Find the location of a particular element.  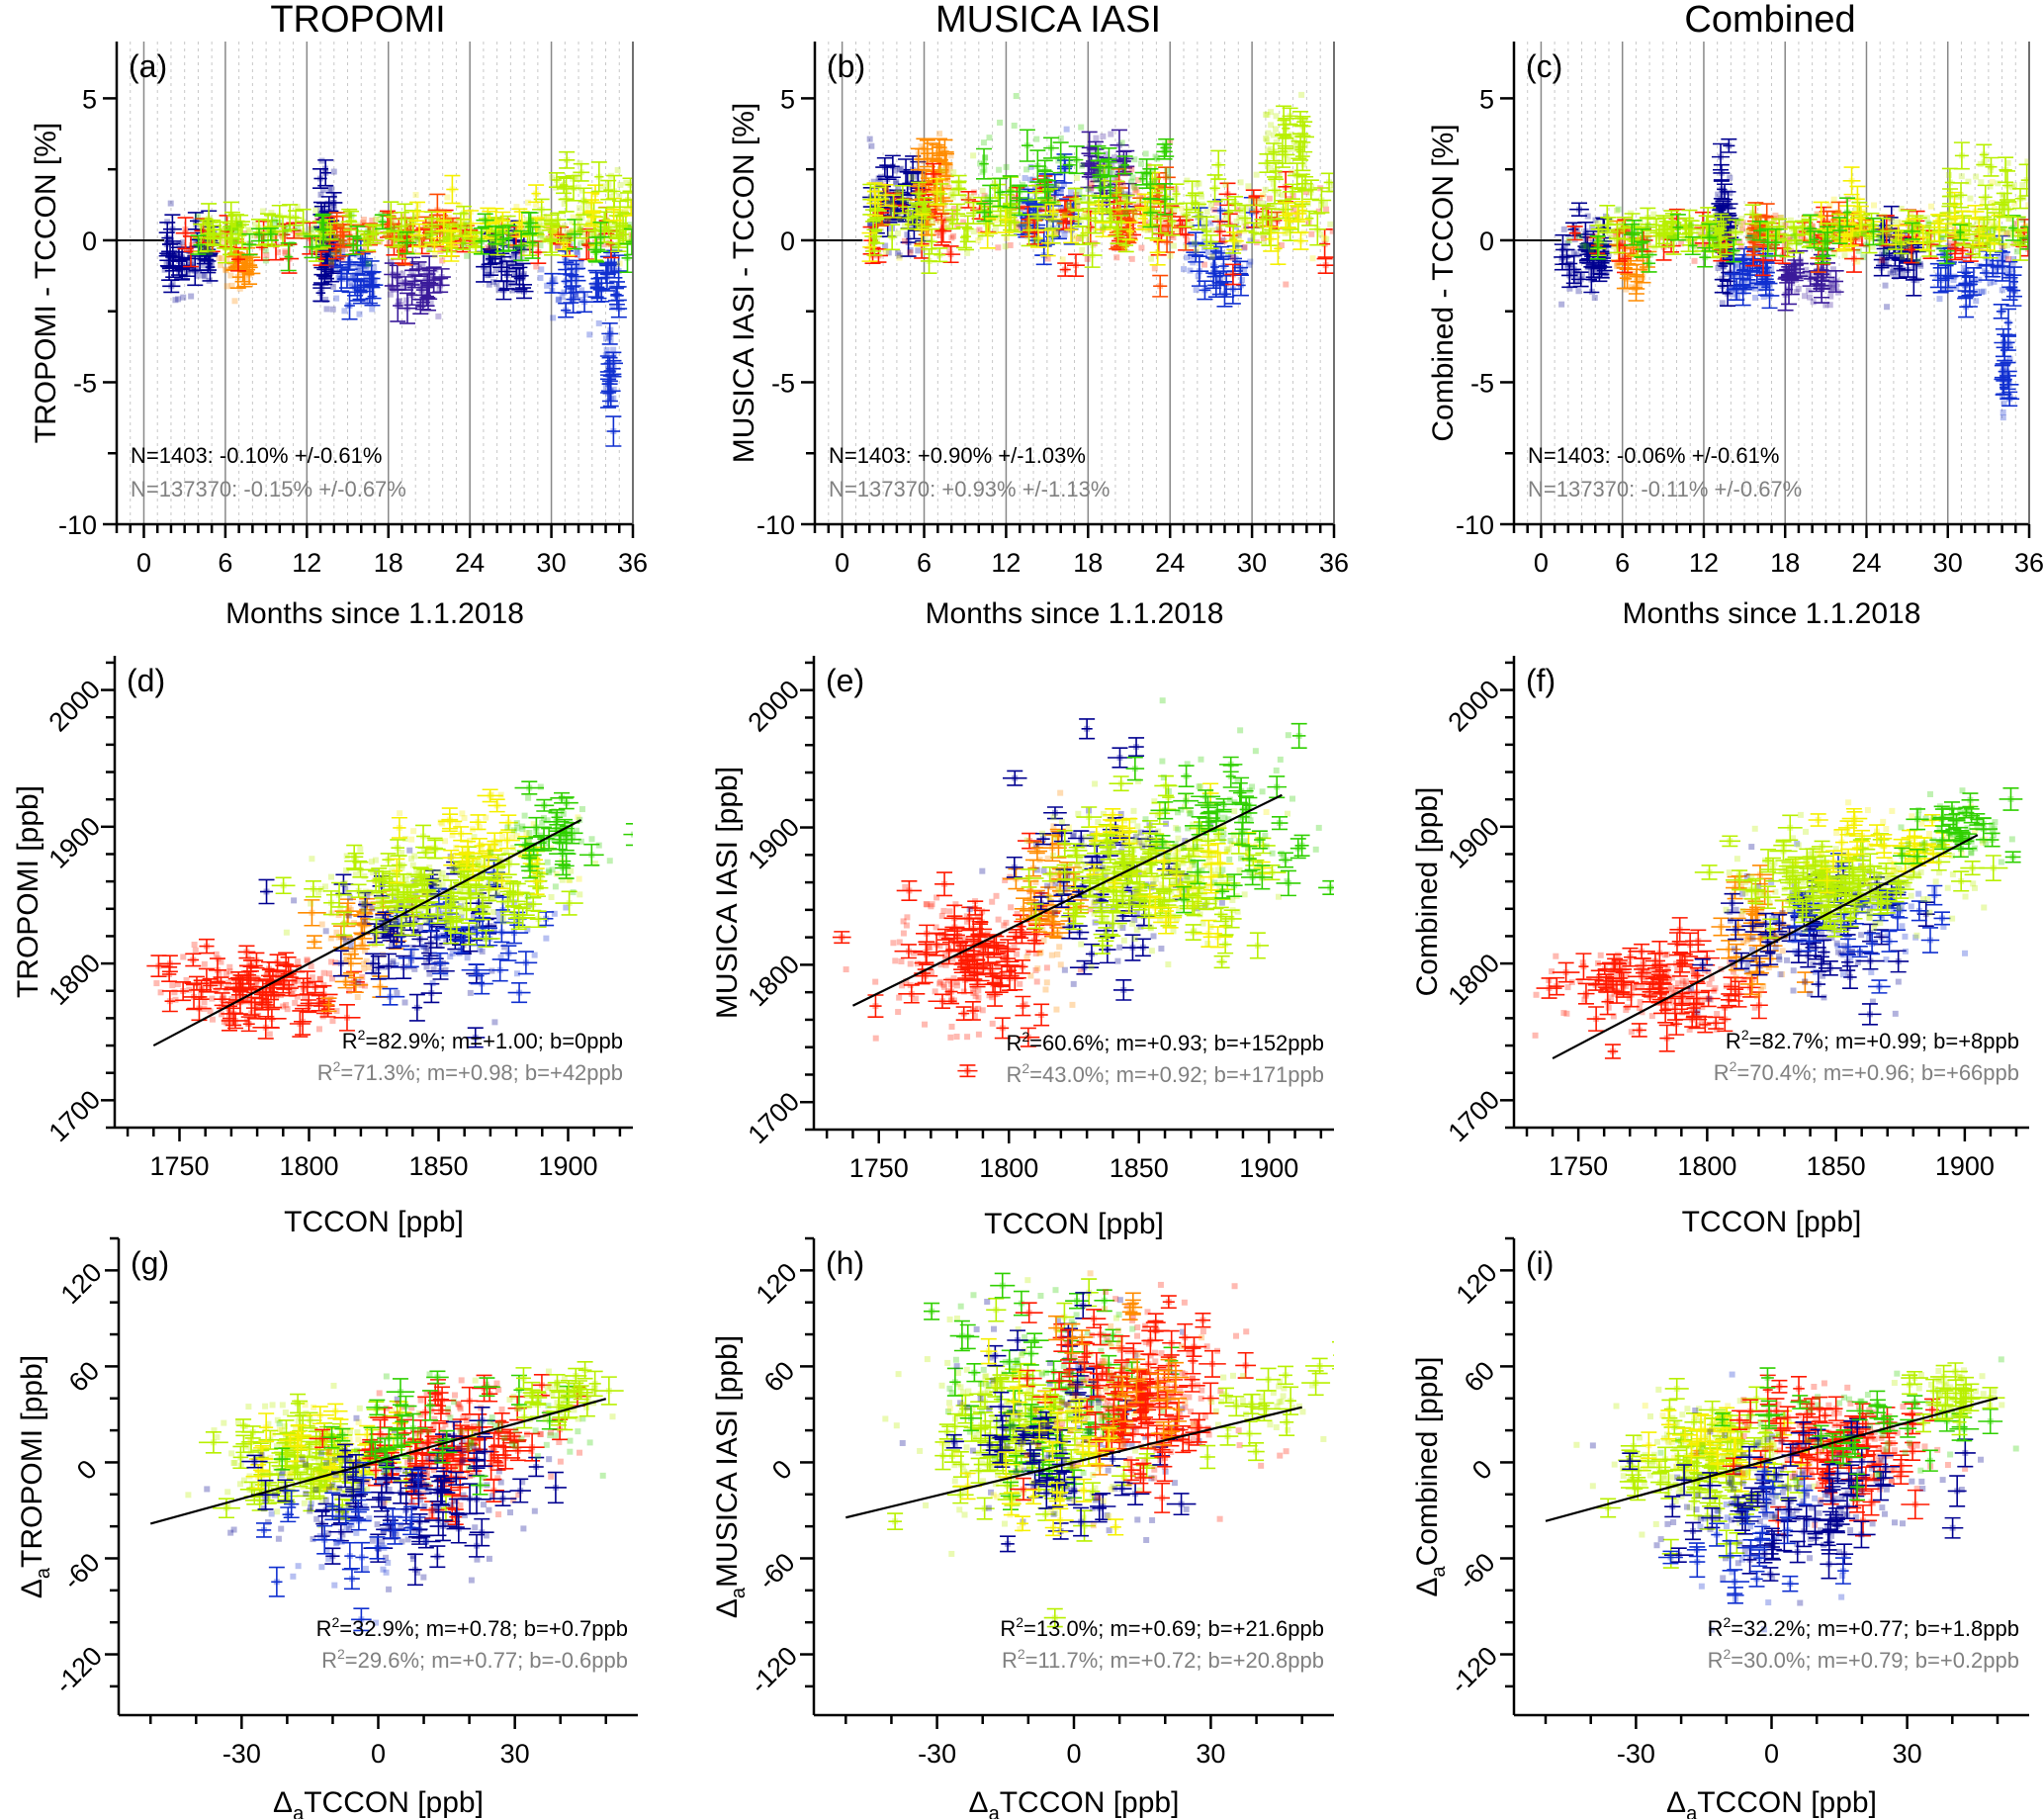

x-tick-label: 30 is located at coordinates (1948, 563).